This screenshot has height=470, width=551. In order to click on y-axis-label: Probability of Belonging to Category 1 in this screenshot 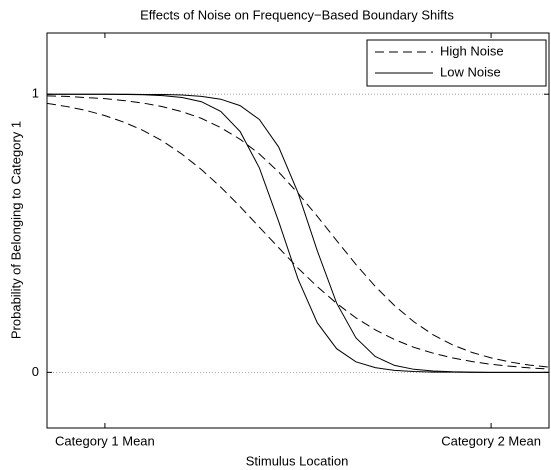, I will do `click(15, 230)`.